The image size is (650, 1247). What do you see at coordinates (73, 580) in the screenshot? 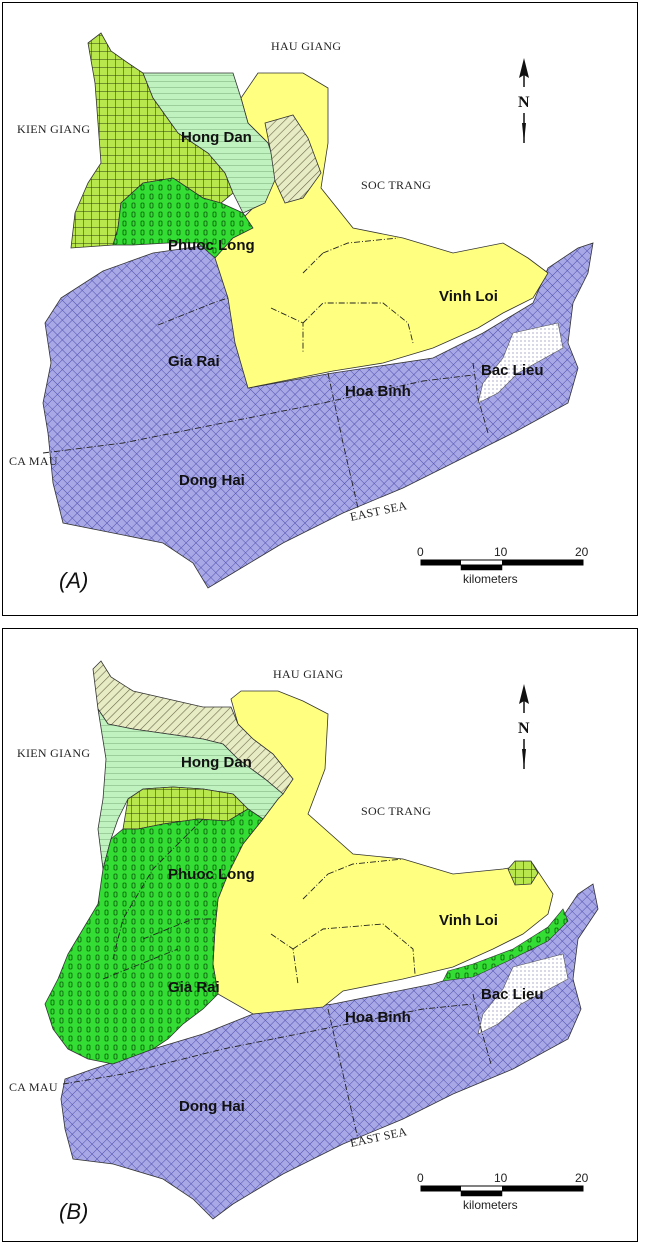
I see `panel-label-a: (A)` at bounding box center [73, 580].